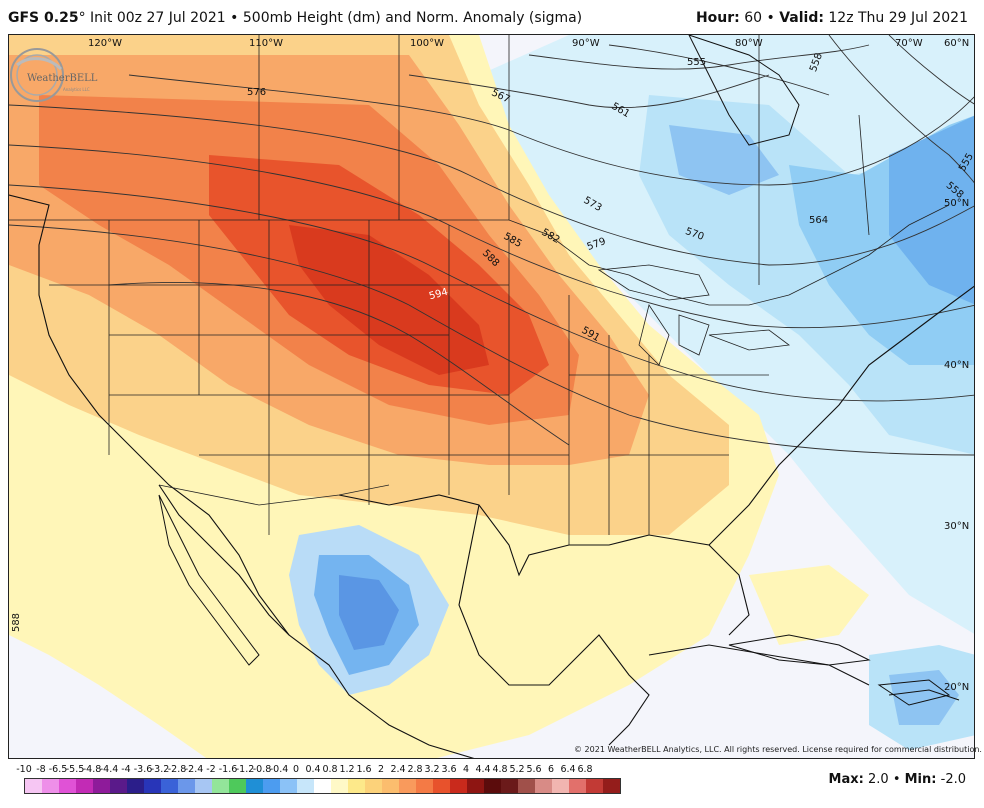 Image resolution: width=984 pixels, height=808 pixels. What do you see at coordinates (534, 769) in the screenshot?
I see `colorbar-tick-label: 5.6` at bounding box center [534, 769].